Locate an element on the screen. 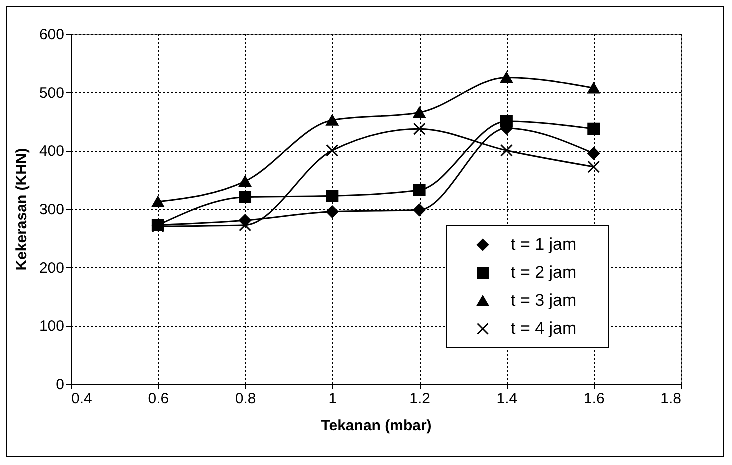 The height and width of the screenshot is (465, 732). y-tick-label: 0 is located at coordinates (60, 385).